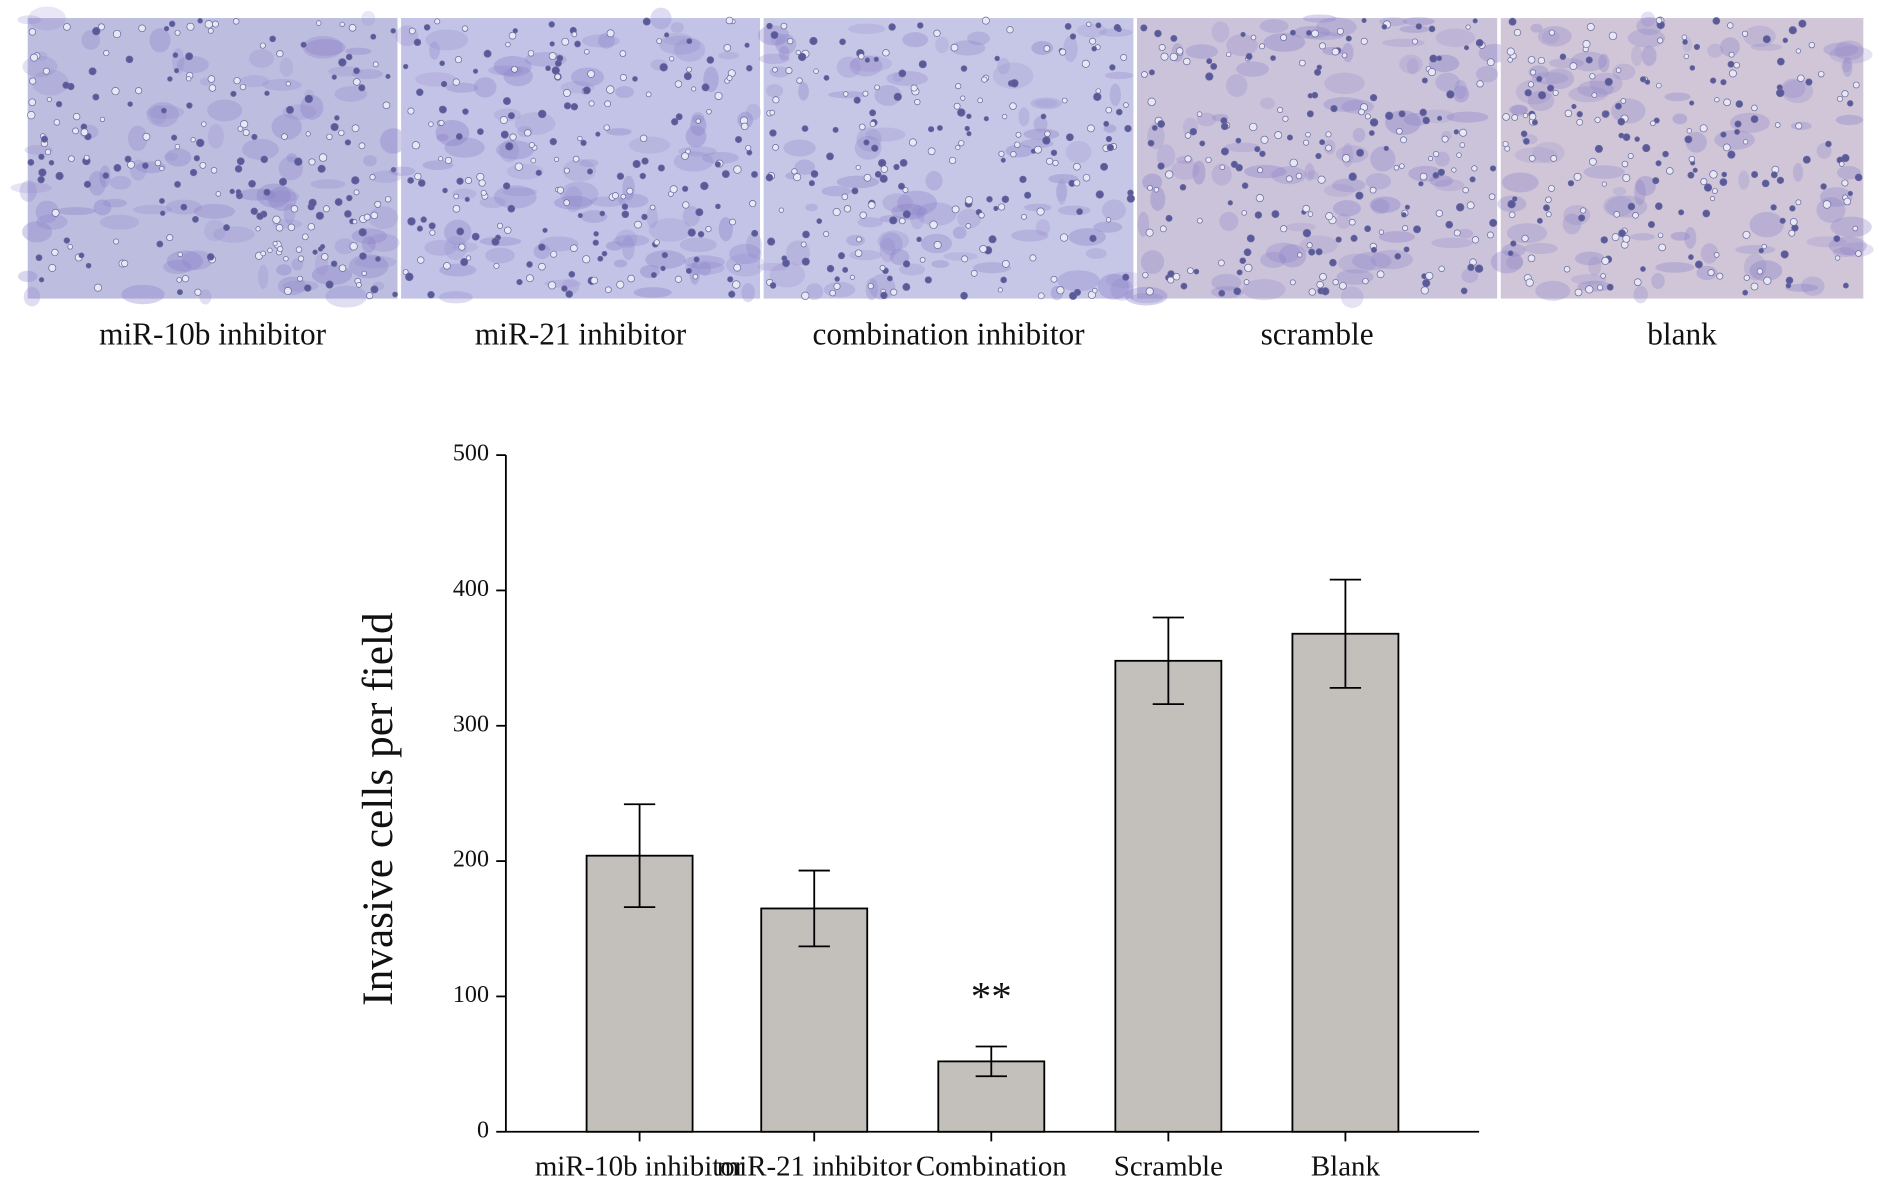 Image resolution: width=1879 pixels, height=1204 pixels. I want to click on y-tick-label: 200, so click(471, 860).